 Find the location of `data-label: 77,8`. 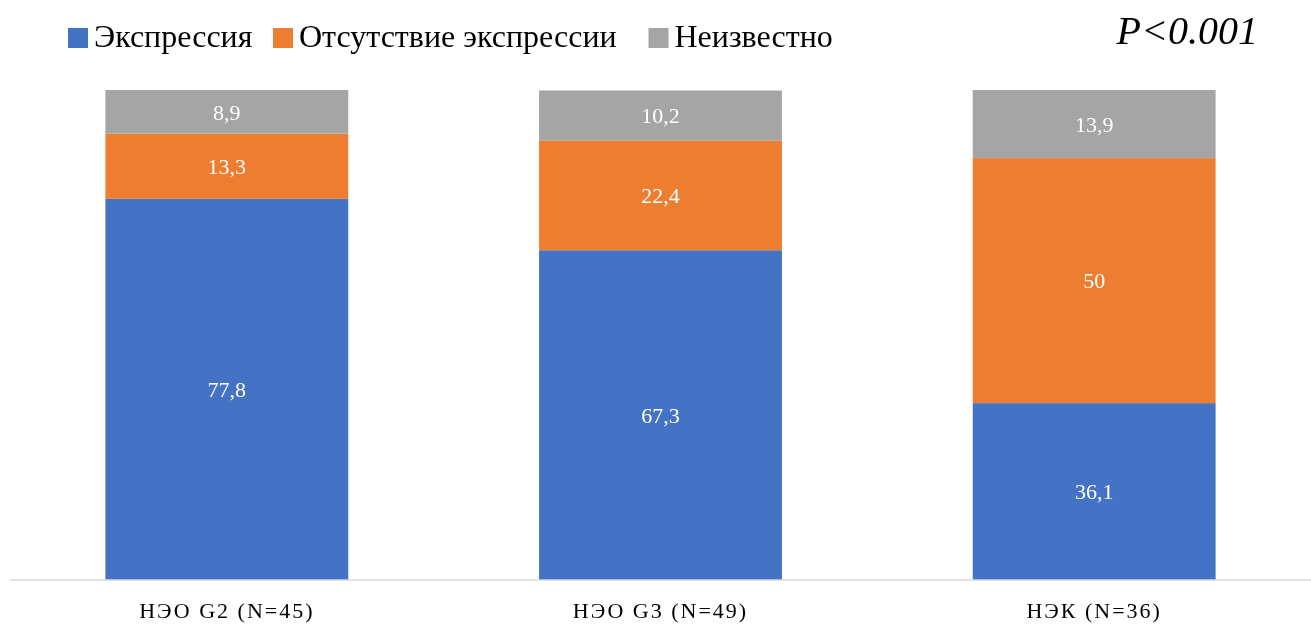

data-label: 77,8 is located at coordinates (227, 390).